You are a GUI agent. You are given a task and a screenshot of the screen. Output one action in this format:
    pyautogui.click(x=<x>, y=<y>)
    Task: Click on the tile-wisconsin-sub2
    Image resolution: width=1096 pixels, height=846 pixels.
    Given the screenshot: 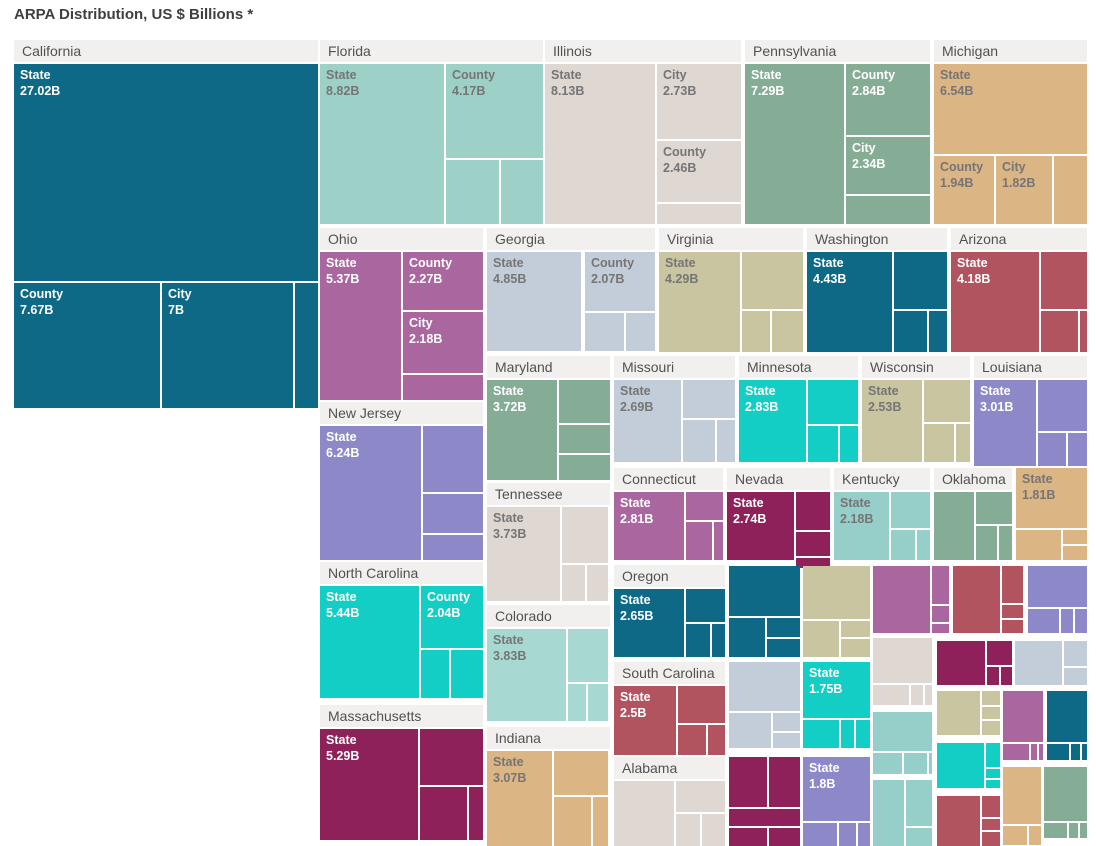 What is the action you would take?
    pyautogui.click(x=939, y=443)
    